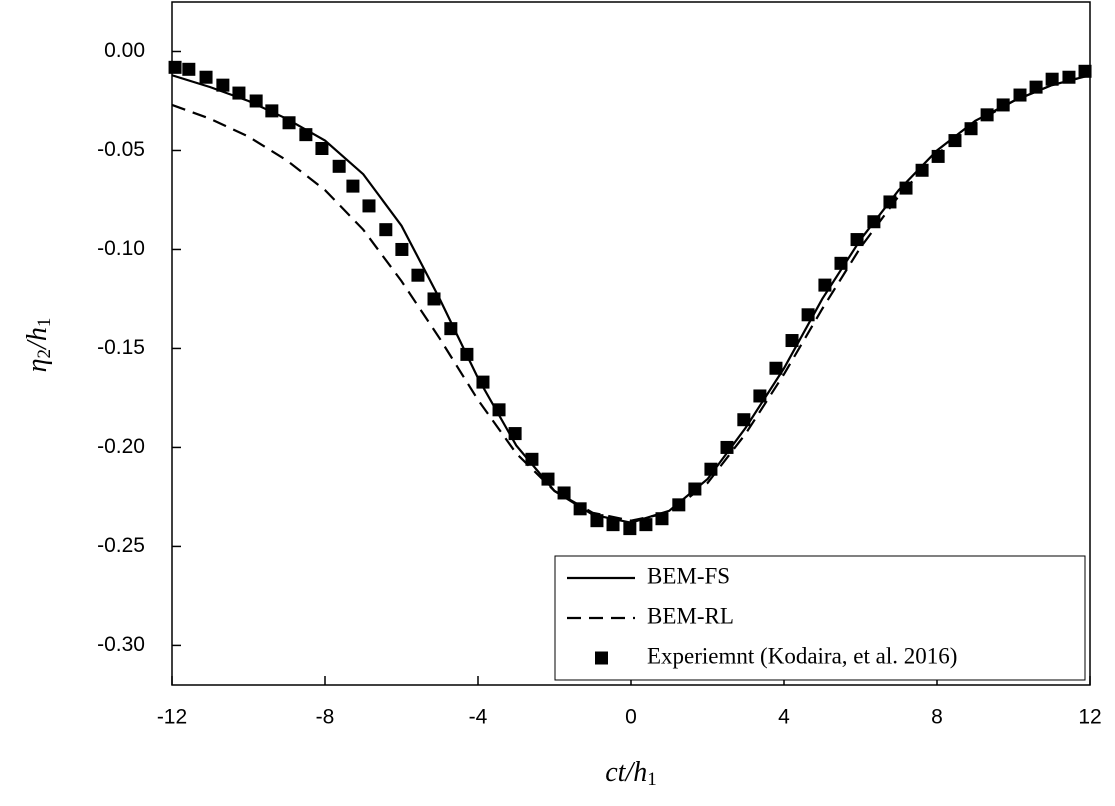 The width and height of the screenshot is (1115, 806). Describe the element at coordinates (124, 50) in the screenshot. I see `y-tick-label: 0.00` at that location.